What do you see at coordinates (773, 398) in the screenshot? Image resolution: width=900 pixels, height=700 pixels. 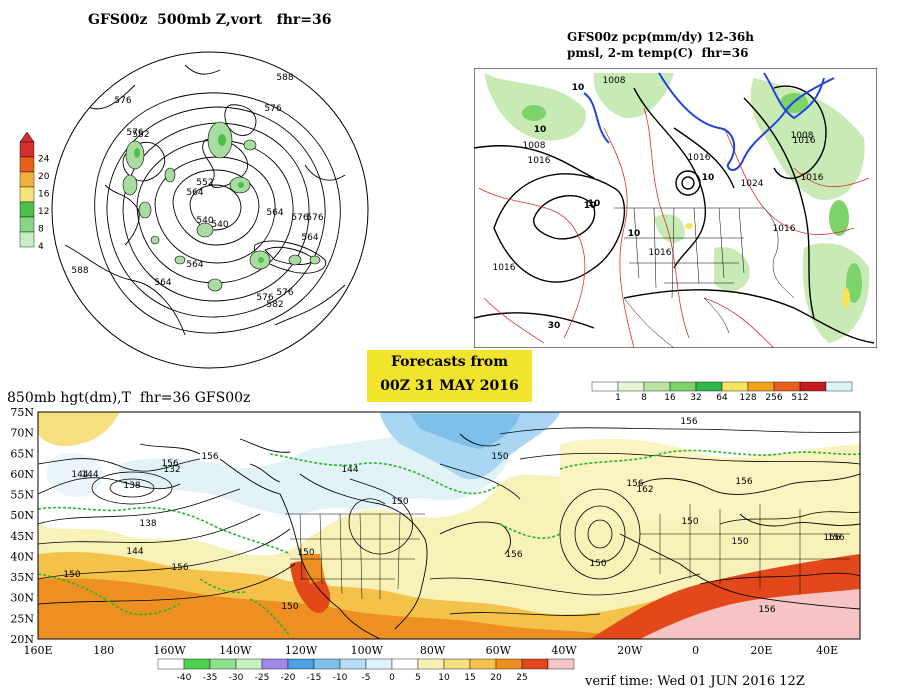 I see `na-cbar-tick: 256` at bounding box center [773, 398].